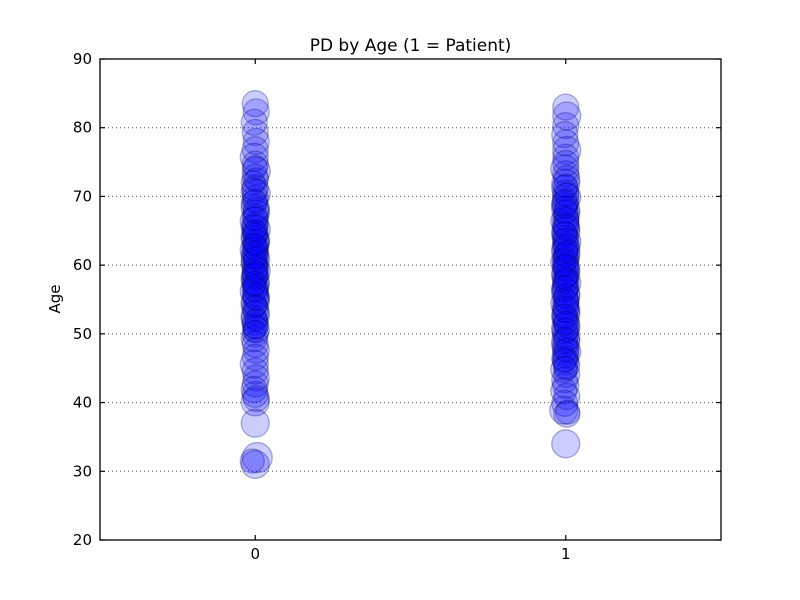 This screenshot has height=600, width=800. Describe the element at coordinates (566, 554) in the screenshot. I see `x-tick-label: 1` at that location.